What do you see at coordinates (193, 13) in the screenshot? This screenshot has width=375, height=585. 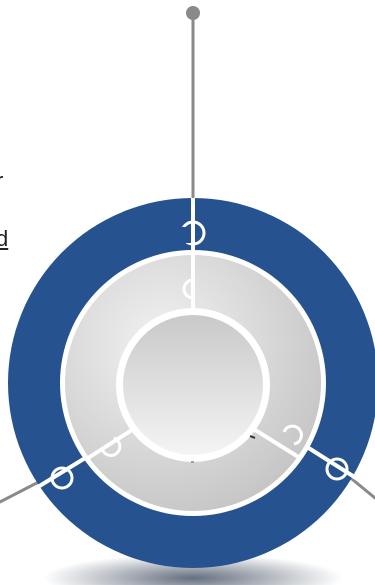 I see `top-connector-dot` at bounding box center [193, 13].